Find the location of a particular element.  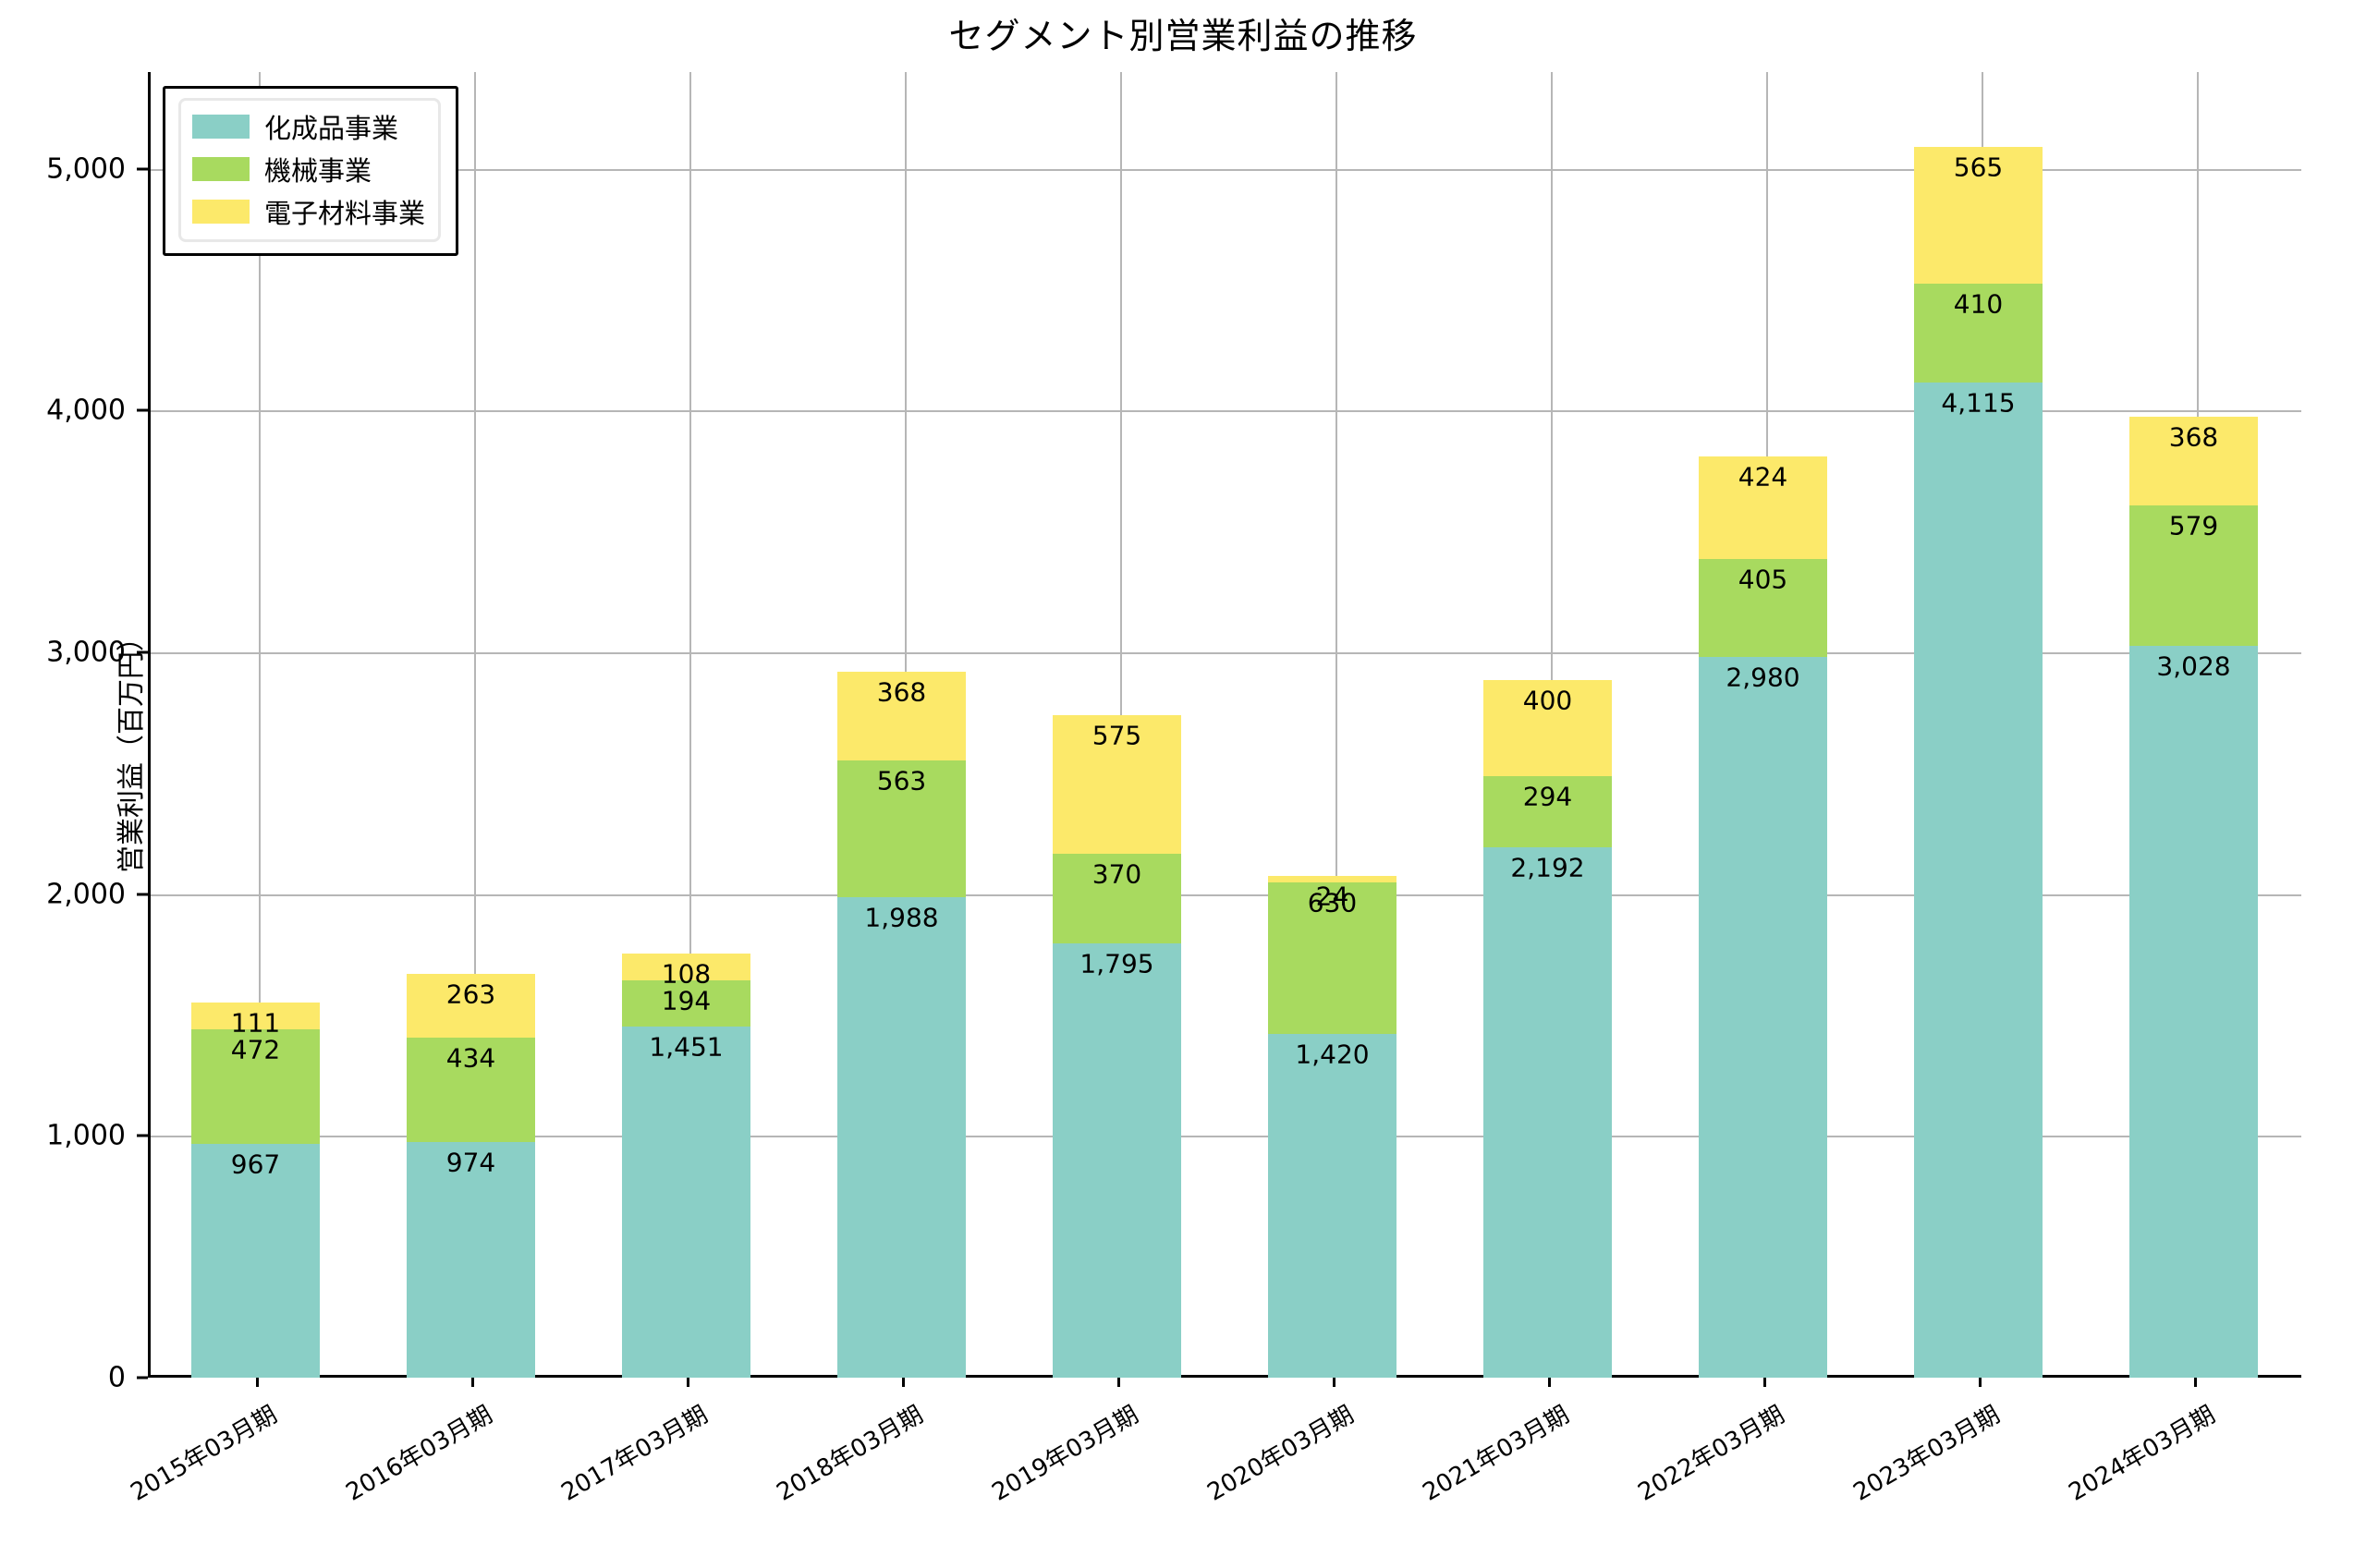

legend-item: 電子材料事業 is located at coordinates (308, 211).